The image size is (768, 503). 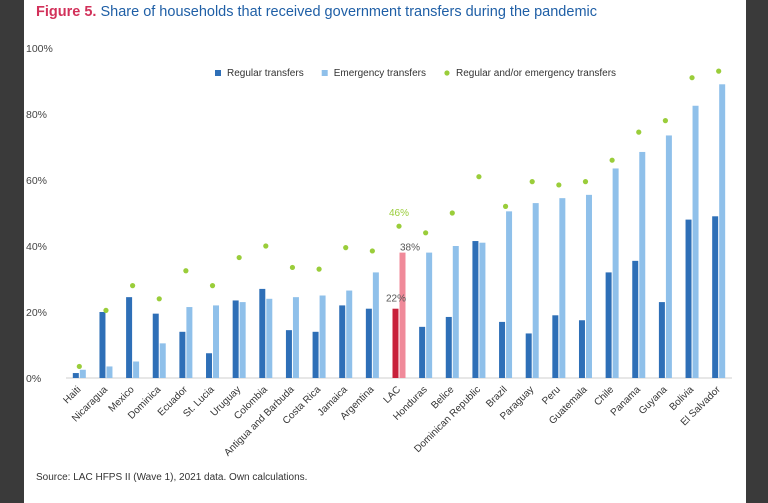 What do you see at coordinates (36, 247) in the screenshot?
I see `y-tick-label: 40%` at bounding box center [36, 247].